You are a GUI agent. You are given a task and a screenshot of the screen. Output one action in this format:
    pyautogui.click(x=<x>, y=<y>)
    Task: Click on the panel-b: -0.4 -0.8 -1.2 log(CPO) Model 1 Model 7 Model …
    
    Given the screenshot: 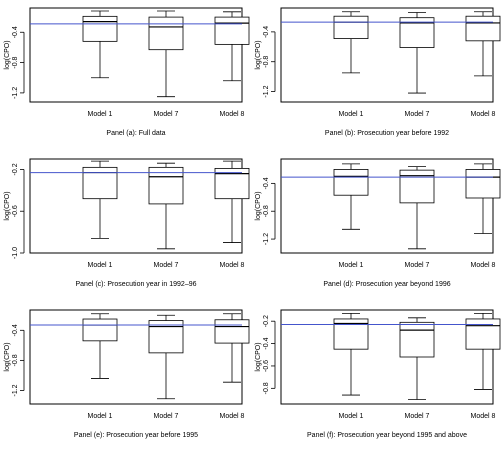 What is the action you would take?
    pyautogui.click(x=378, y=72)
    